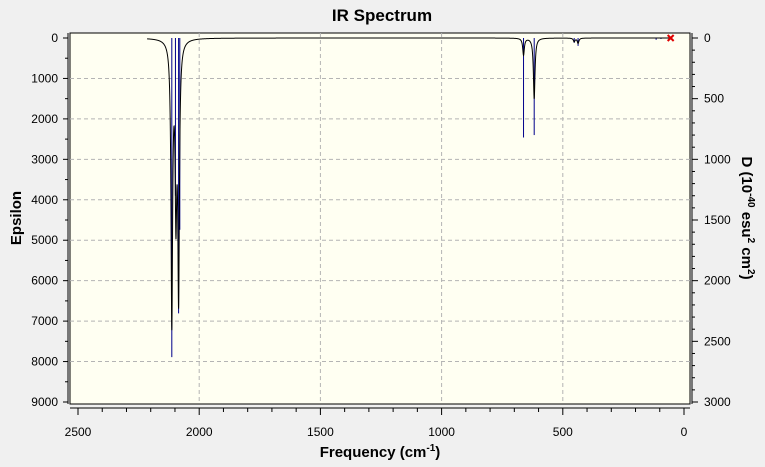  I want to click on marker-cross-b, so click(670, 38).